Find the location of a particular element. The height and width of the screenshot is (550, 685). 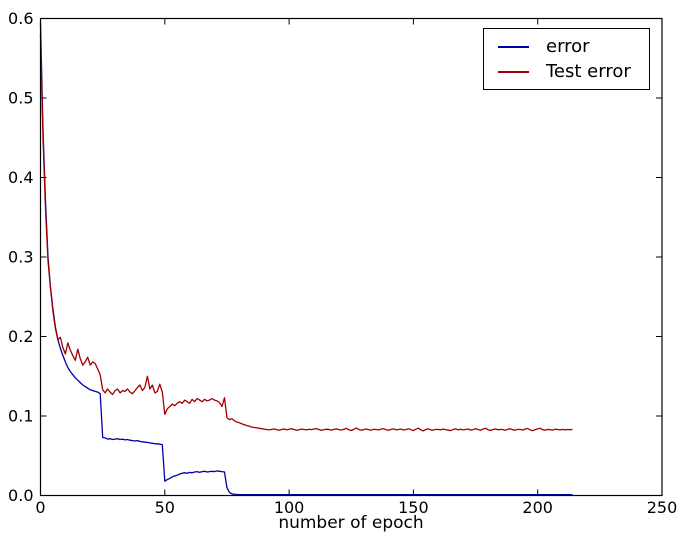

legend-entry-error: error is located at coordinates (566, 47).